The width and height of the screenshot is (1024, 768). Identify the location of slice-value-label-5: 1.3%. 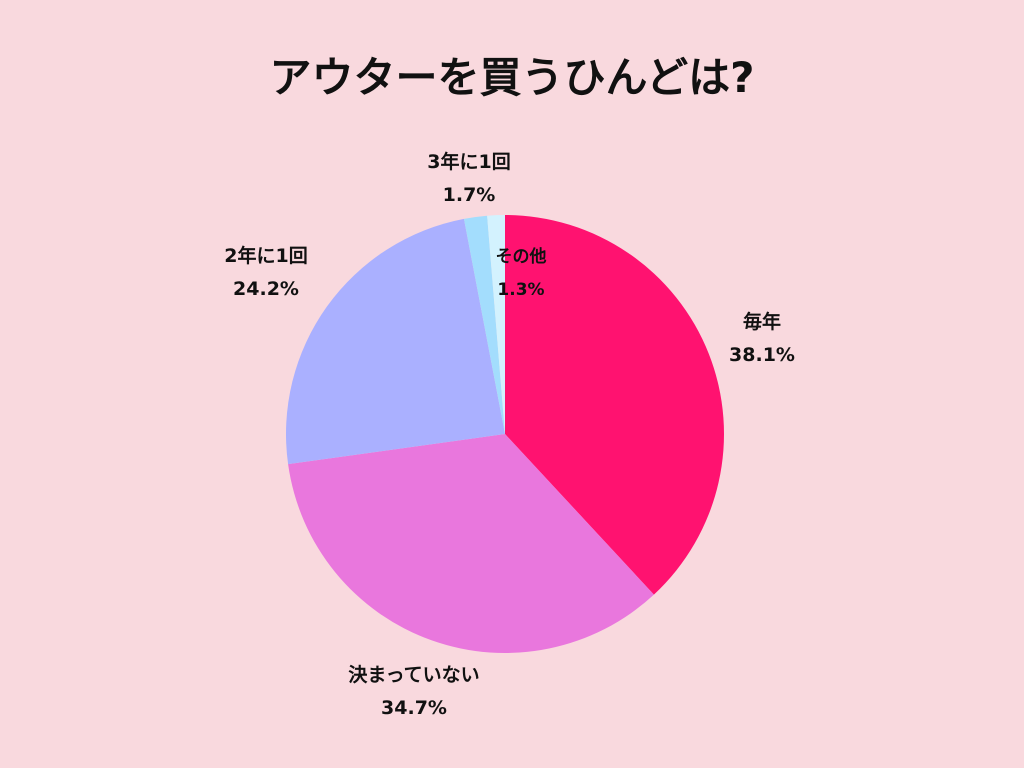
(520, 290).